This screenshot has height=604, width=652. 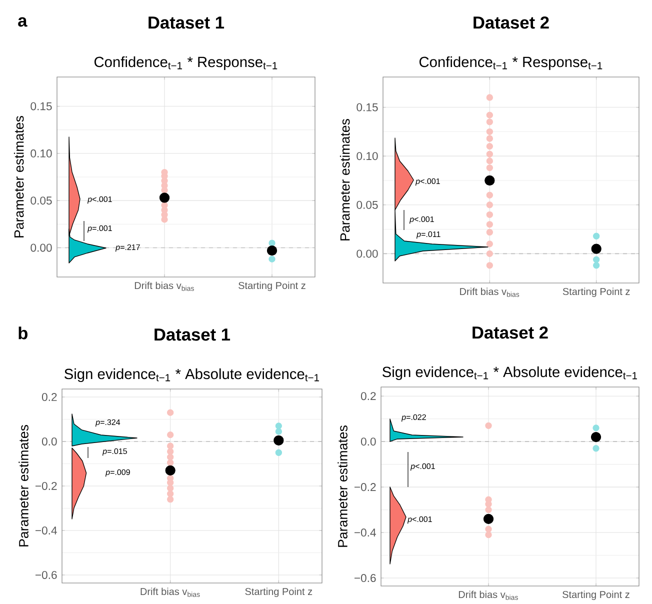 What do you see at coordinates (99, 228) in the screenshot?
I see `annotation: p=.001` at bounding box center [99, 228].